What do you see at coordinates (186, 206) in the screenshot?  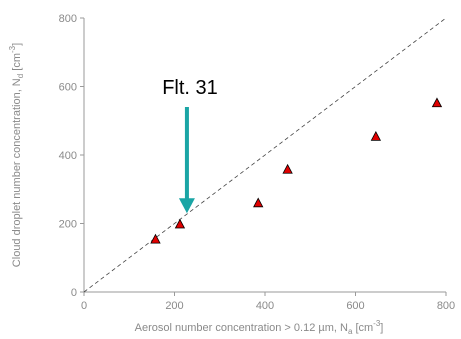 I see `annotation-arrow-head` at bounding box center [186, 206].